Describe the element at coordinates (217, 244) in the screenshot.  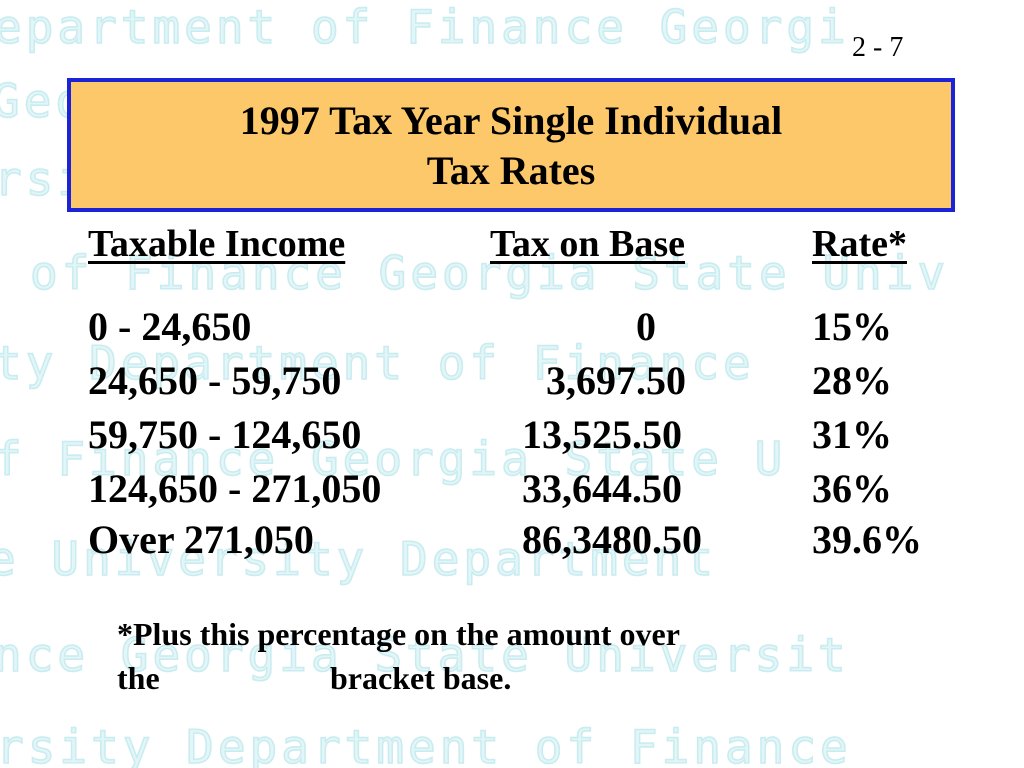
I see `column-header-taxable-income: Taxable Income` at that location.